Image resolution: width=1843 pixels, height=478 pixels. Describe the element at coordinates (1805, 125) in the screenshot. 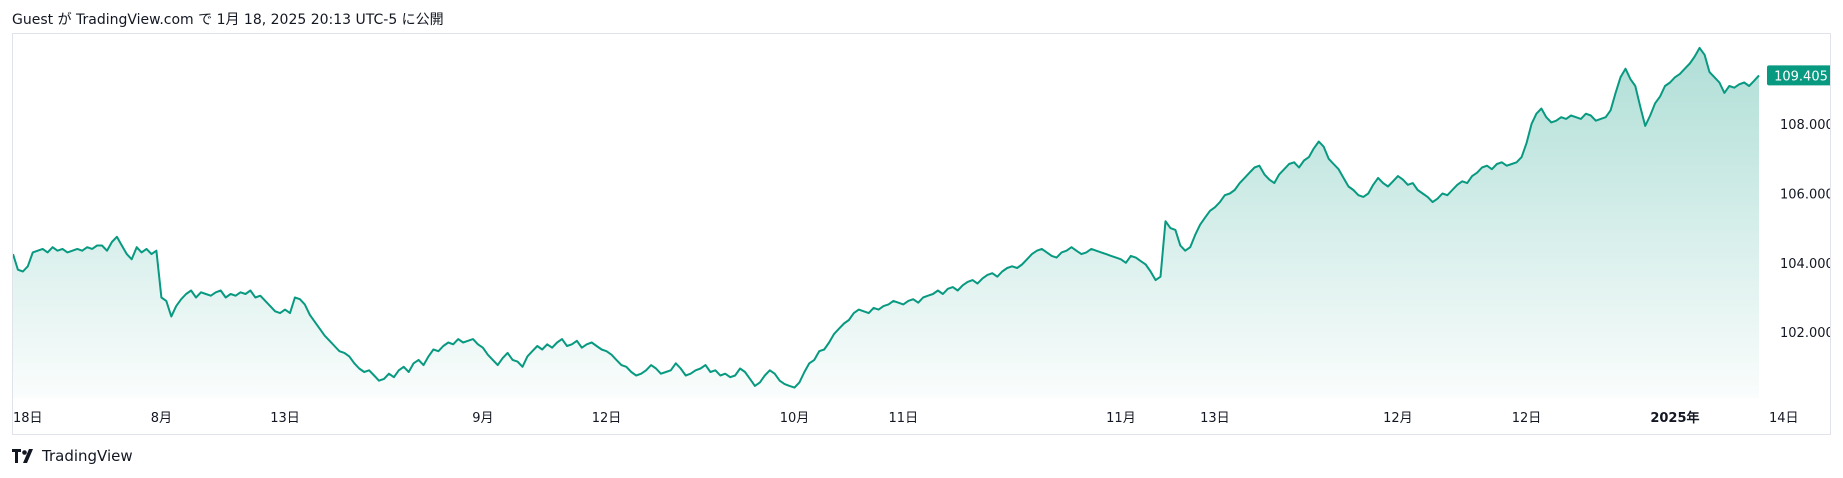

I see `y-tick-label: 108.000` at that location.